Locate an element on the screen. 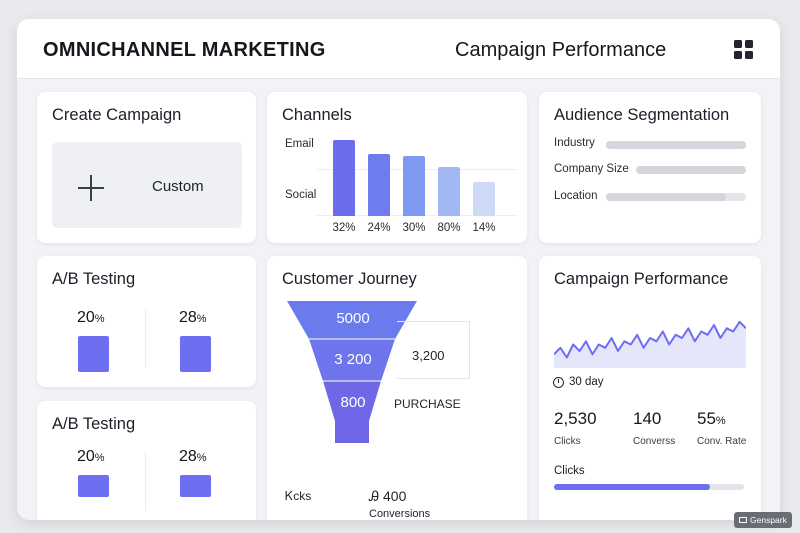 This screenshot has height=533, width=800. progress-label: Clicks is located at coordinates (569, 471).